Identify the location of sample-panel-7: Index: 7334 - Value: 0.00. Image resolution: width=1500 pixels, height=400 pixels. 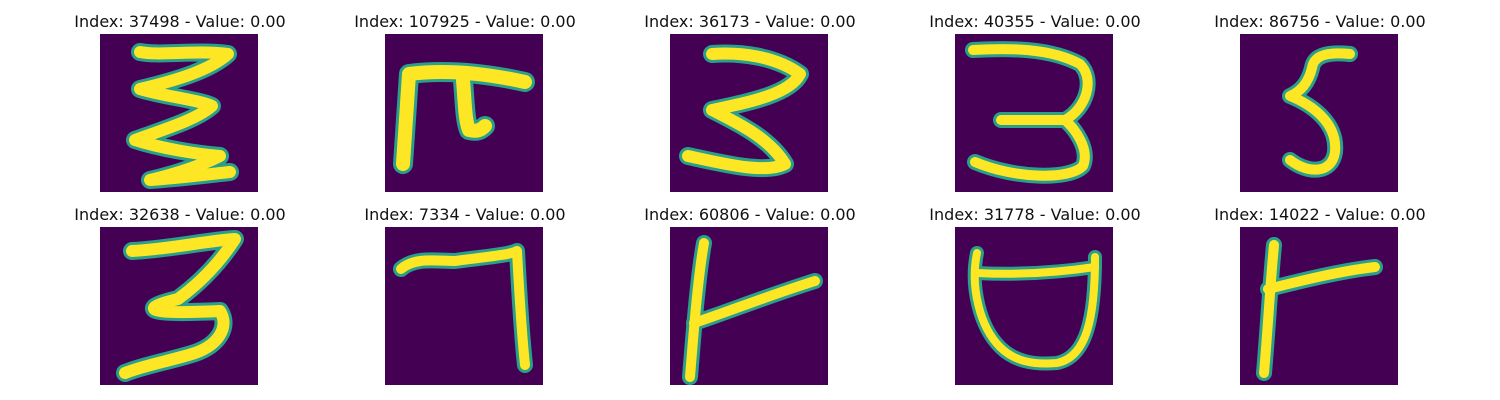
(465, 294).